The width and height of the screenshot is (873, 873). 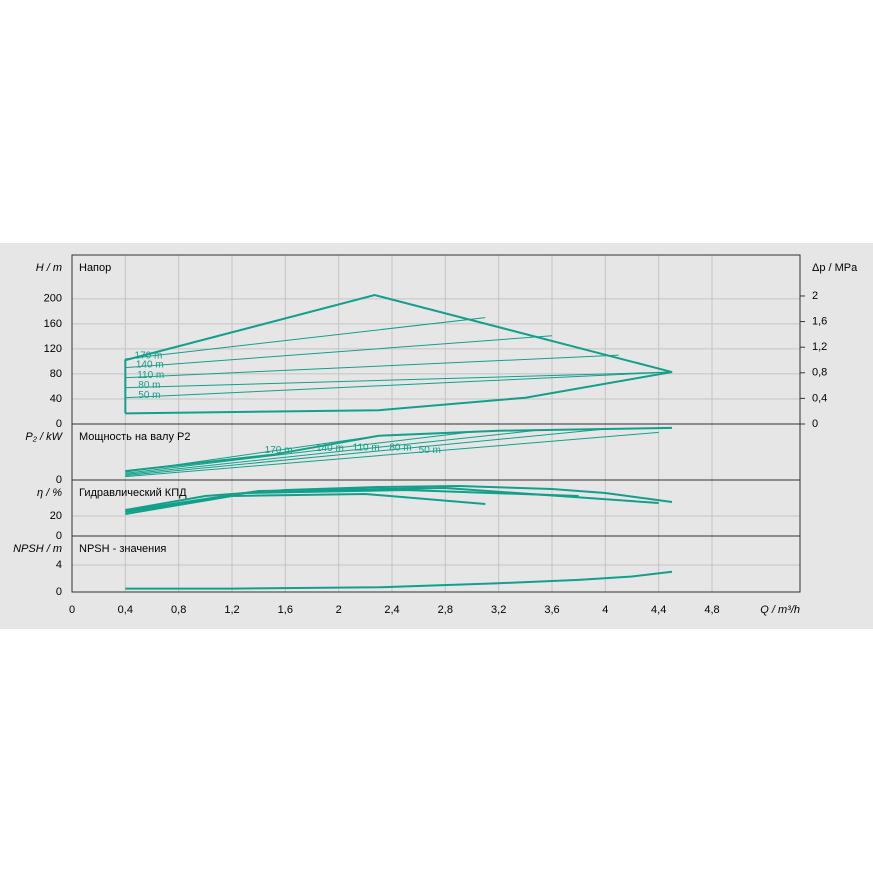 I want to click on x-tick-label: 4,4, so click(x=658, y=610).